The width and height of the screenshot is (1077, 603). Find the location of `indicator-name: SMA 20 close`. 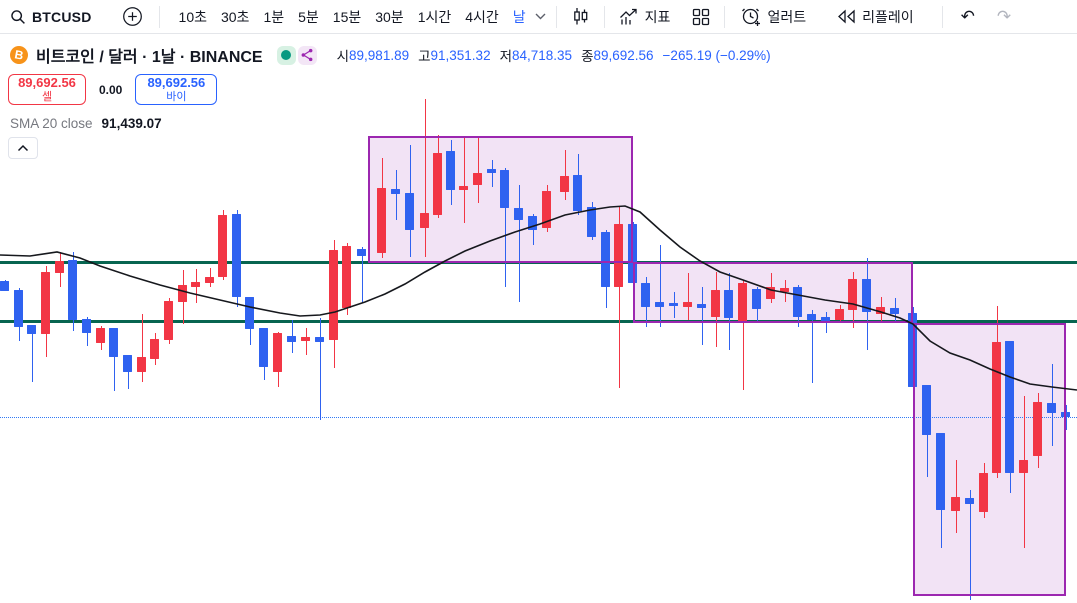

indicator-name: SMA 20 close is located at coordinates (51, 123).